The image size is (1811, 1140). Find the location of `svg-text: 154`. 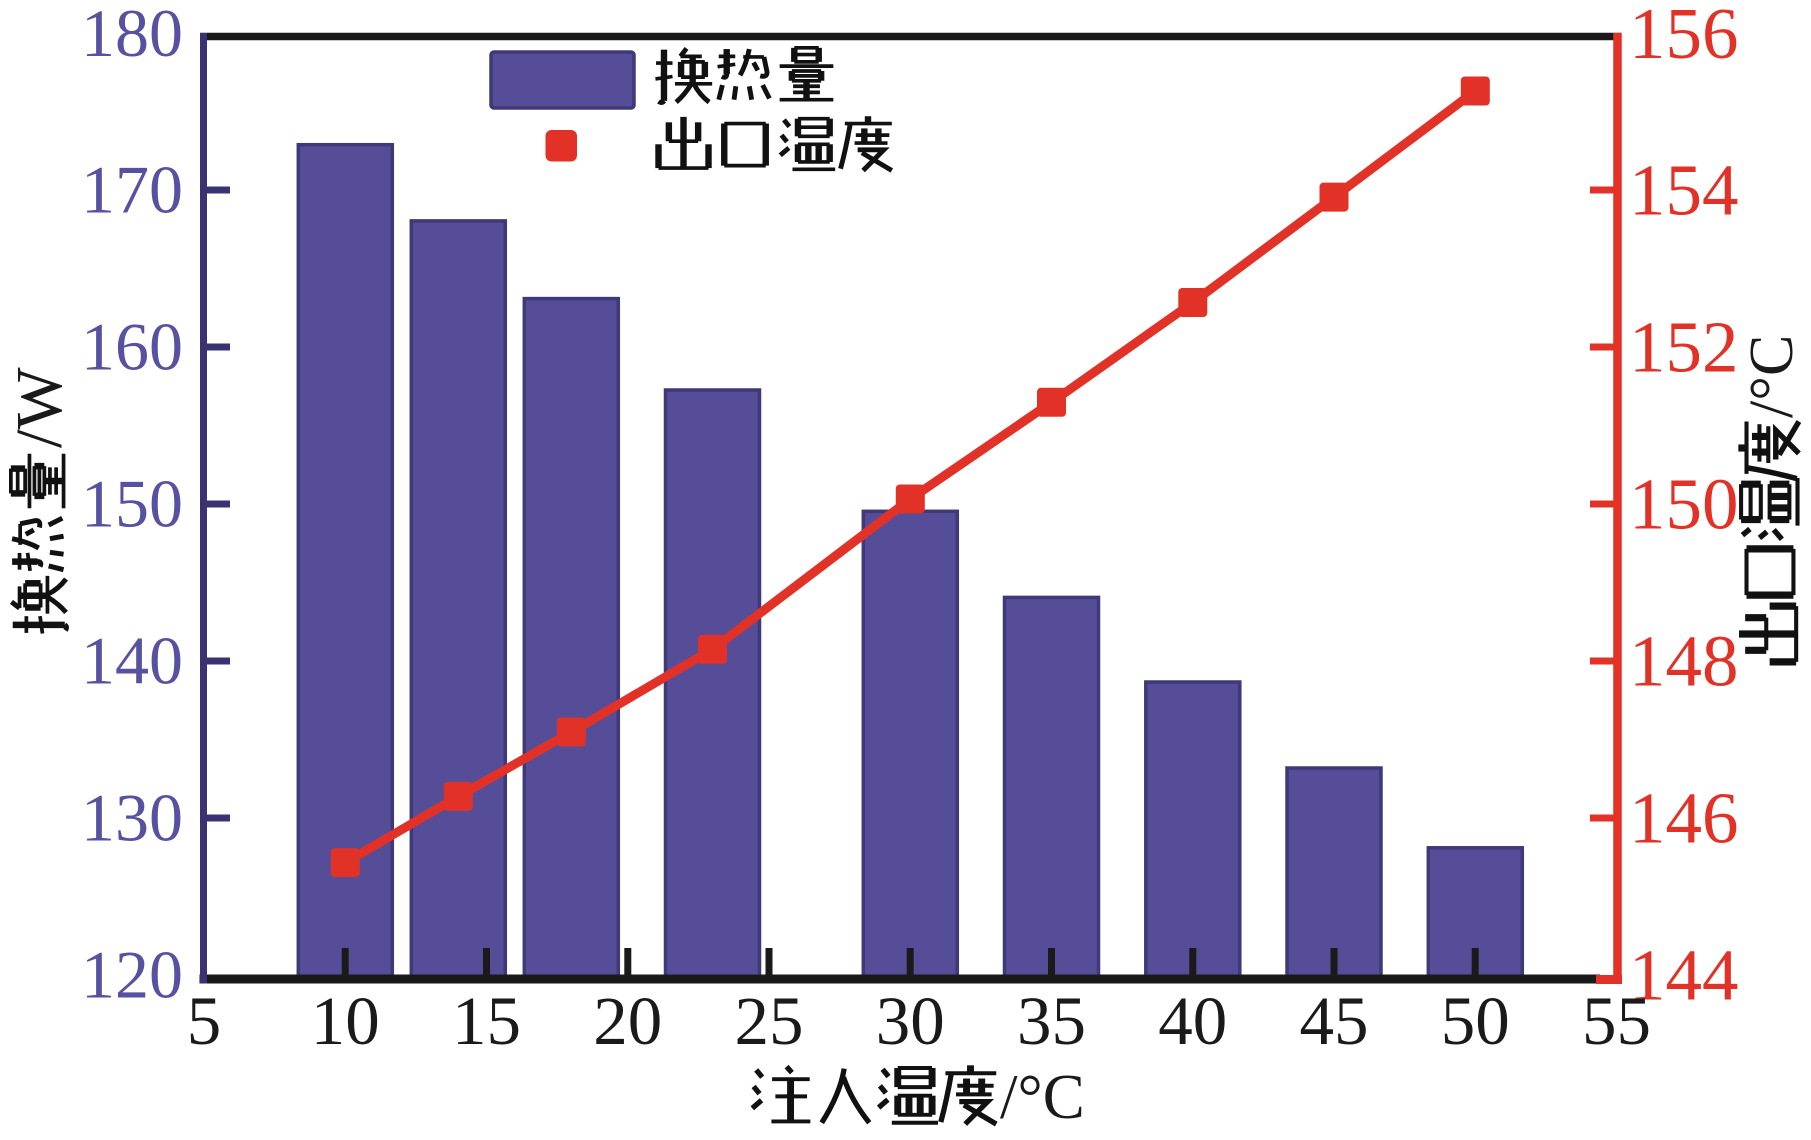

svg-text: 154 is located at coordinates (1684, 190).